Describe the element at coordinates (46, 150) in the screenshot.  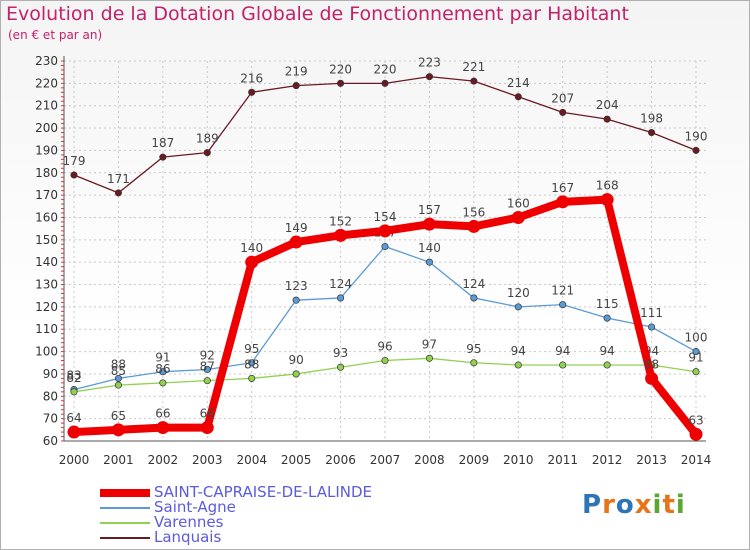
I see `y-tick-label: 190` at that location.